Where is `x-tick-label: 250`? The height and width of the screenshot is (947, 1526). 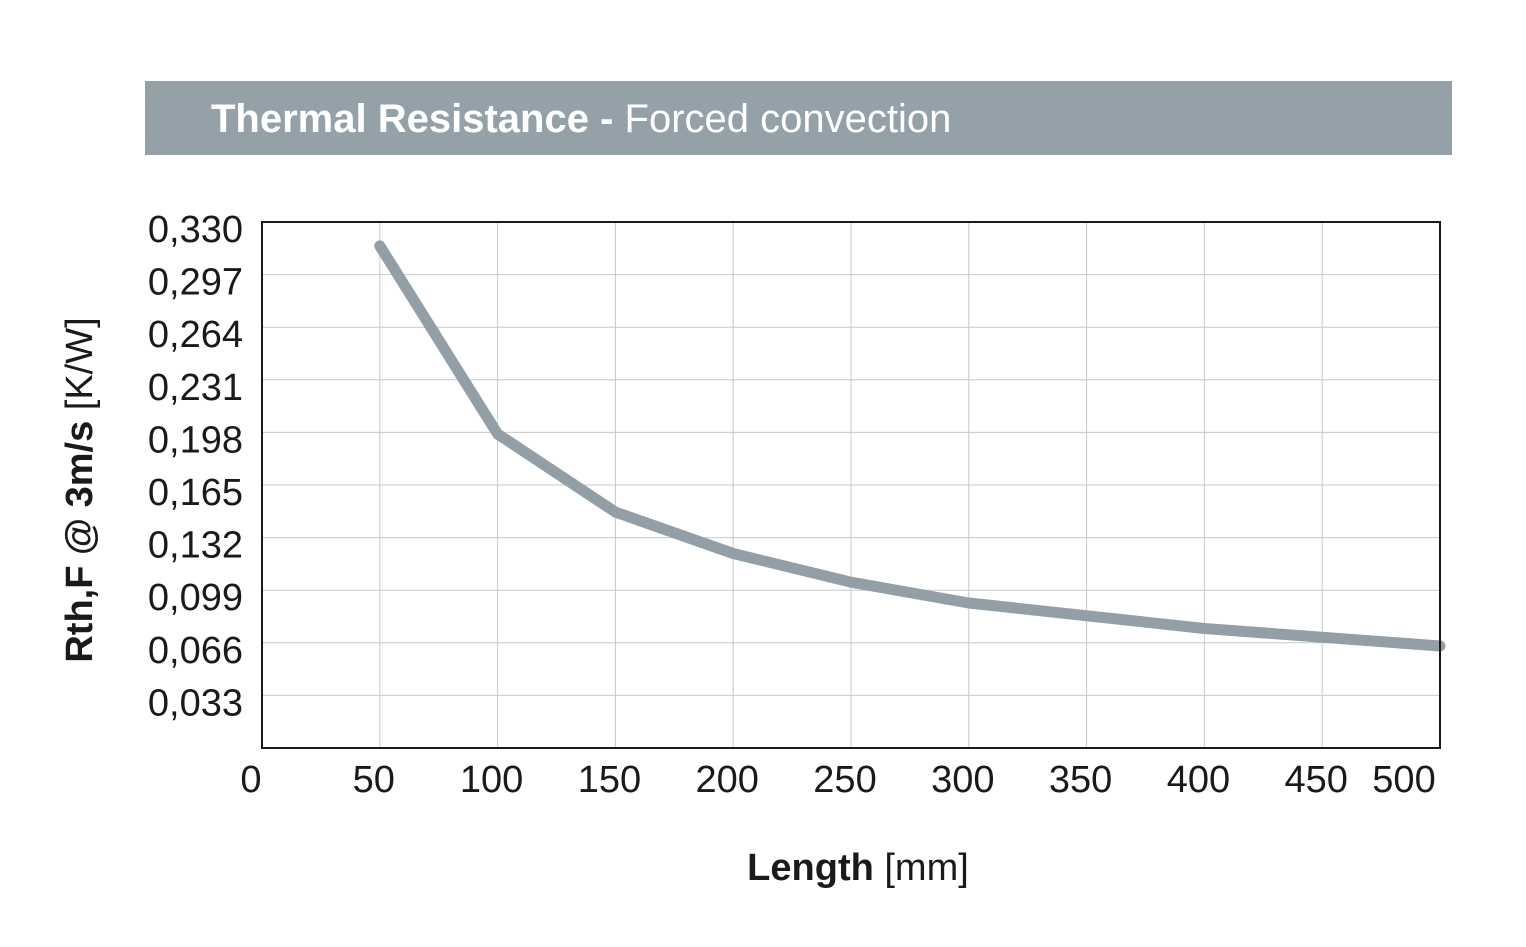
x-tick-label: 250 is located at coordinates (844, 780).